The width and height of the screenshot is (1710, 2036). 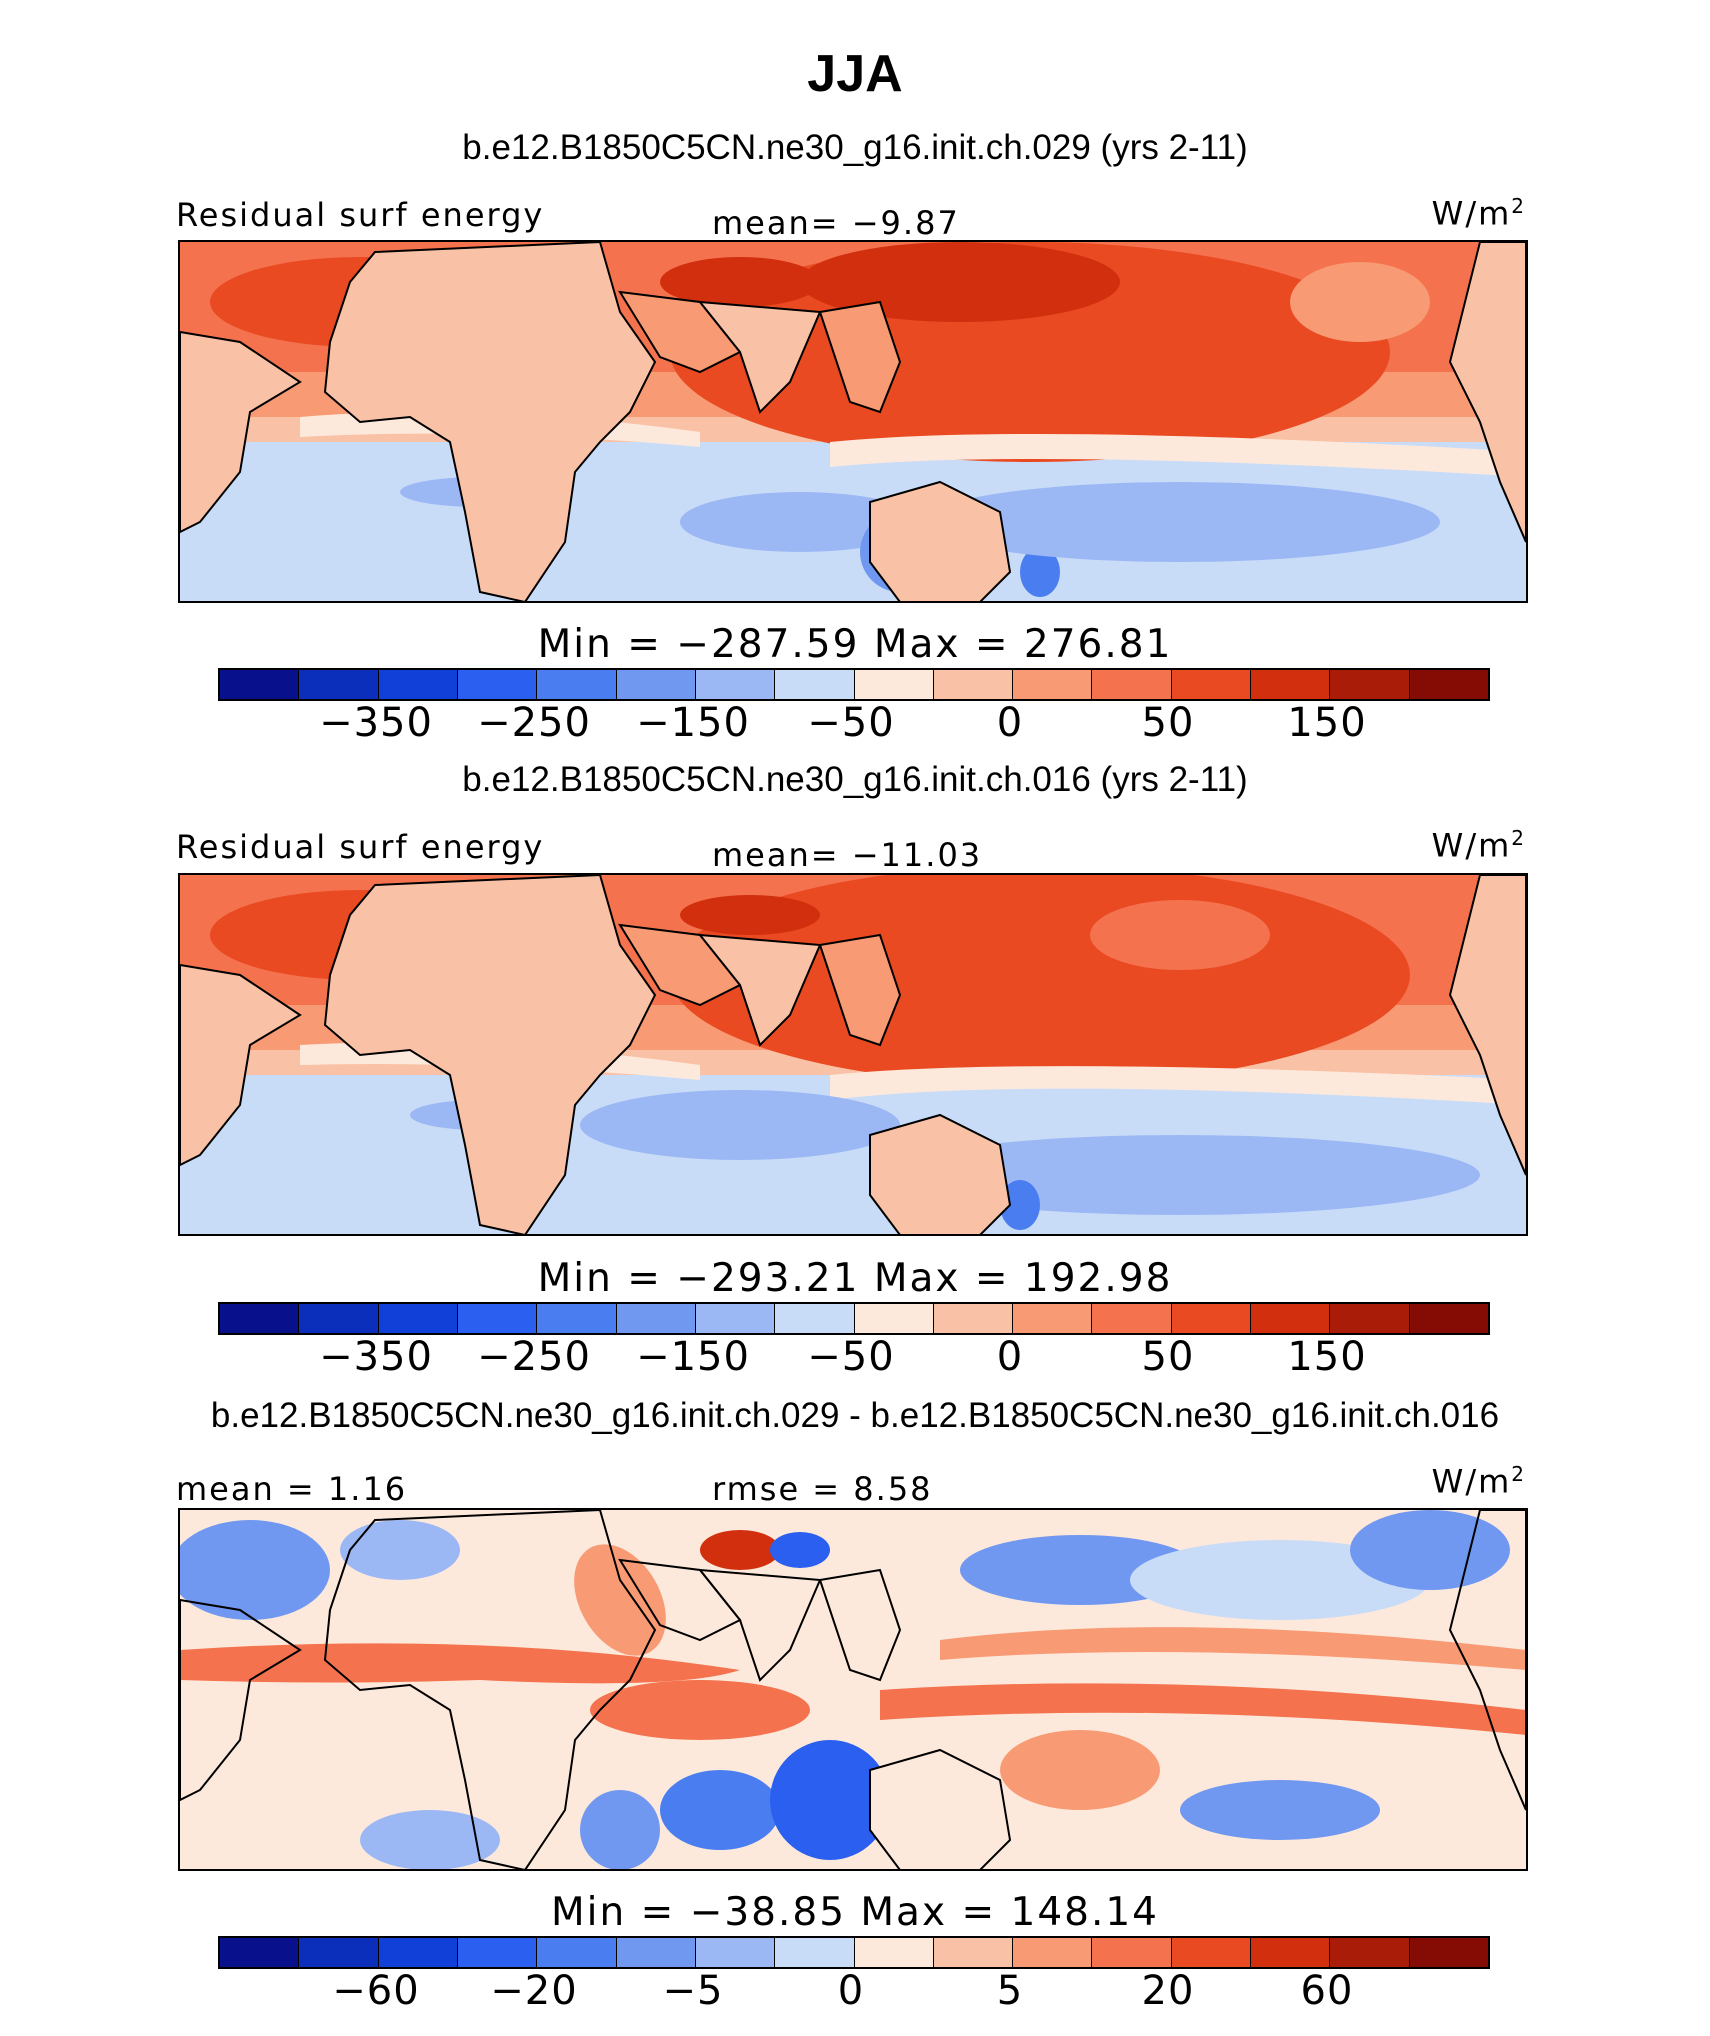 I want to click on panel-3-tick: 5, so click(x=1010, y=1991).